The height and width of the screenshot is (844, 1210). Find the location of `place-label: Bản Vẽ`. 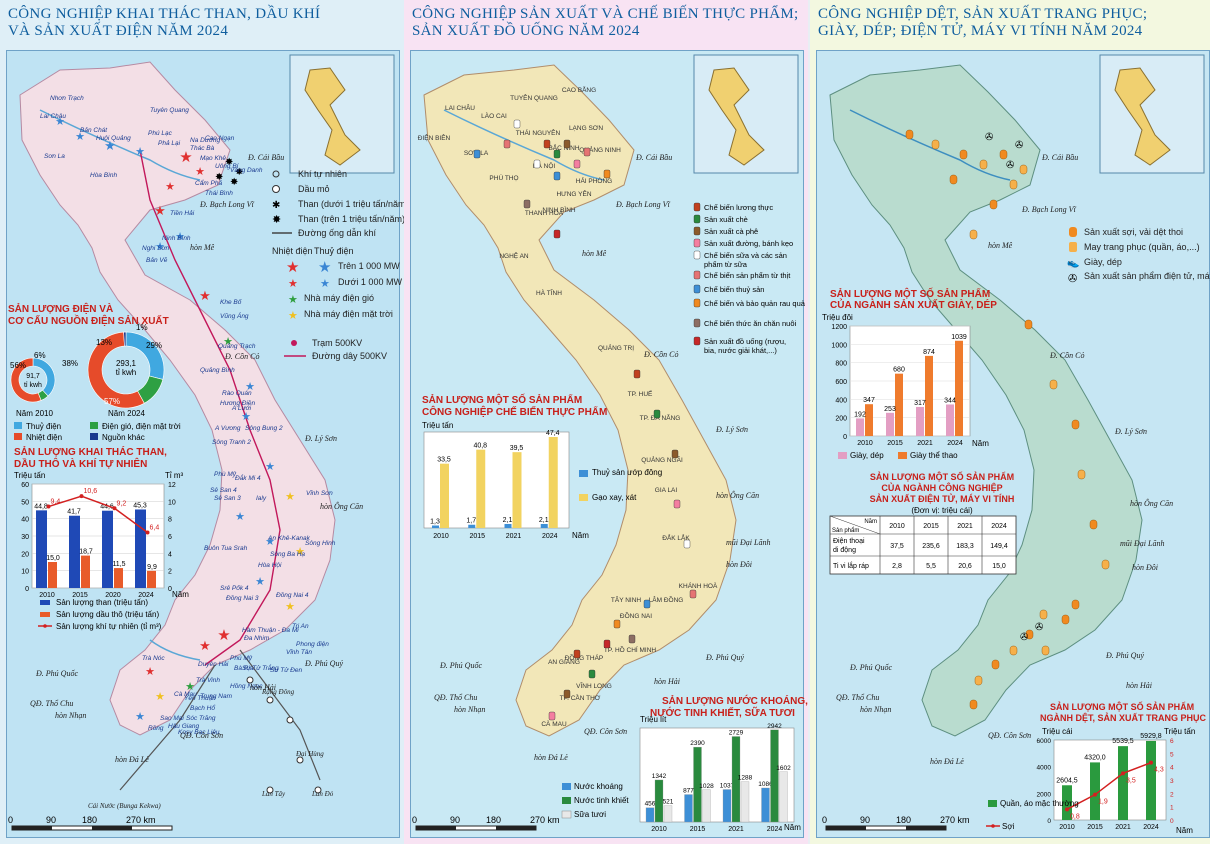

place-label: Bản Vẽ is located at coordinates (157, 260).